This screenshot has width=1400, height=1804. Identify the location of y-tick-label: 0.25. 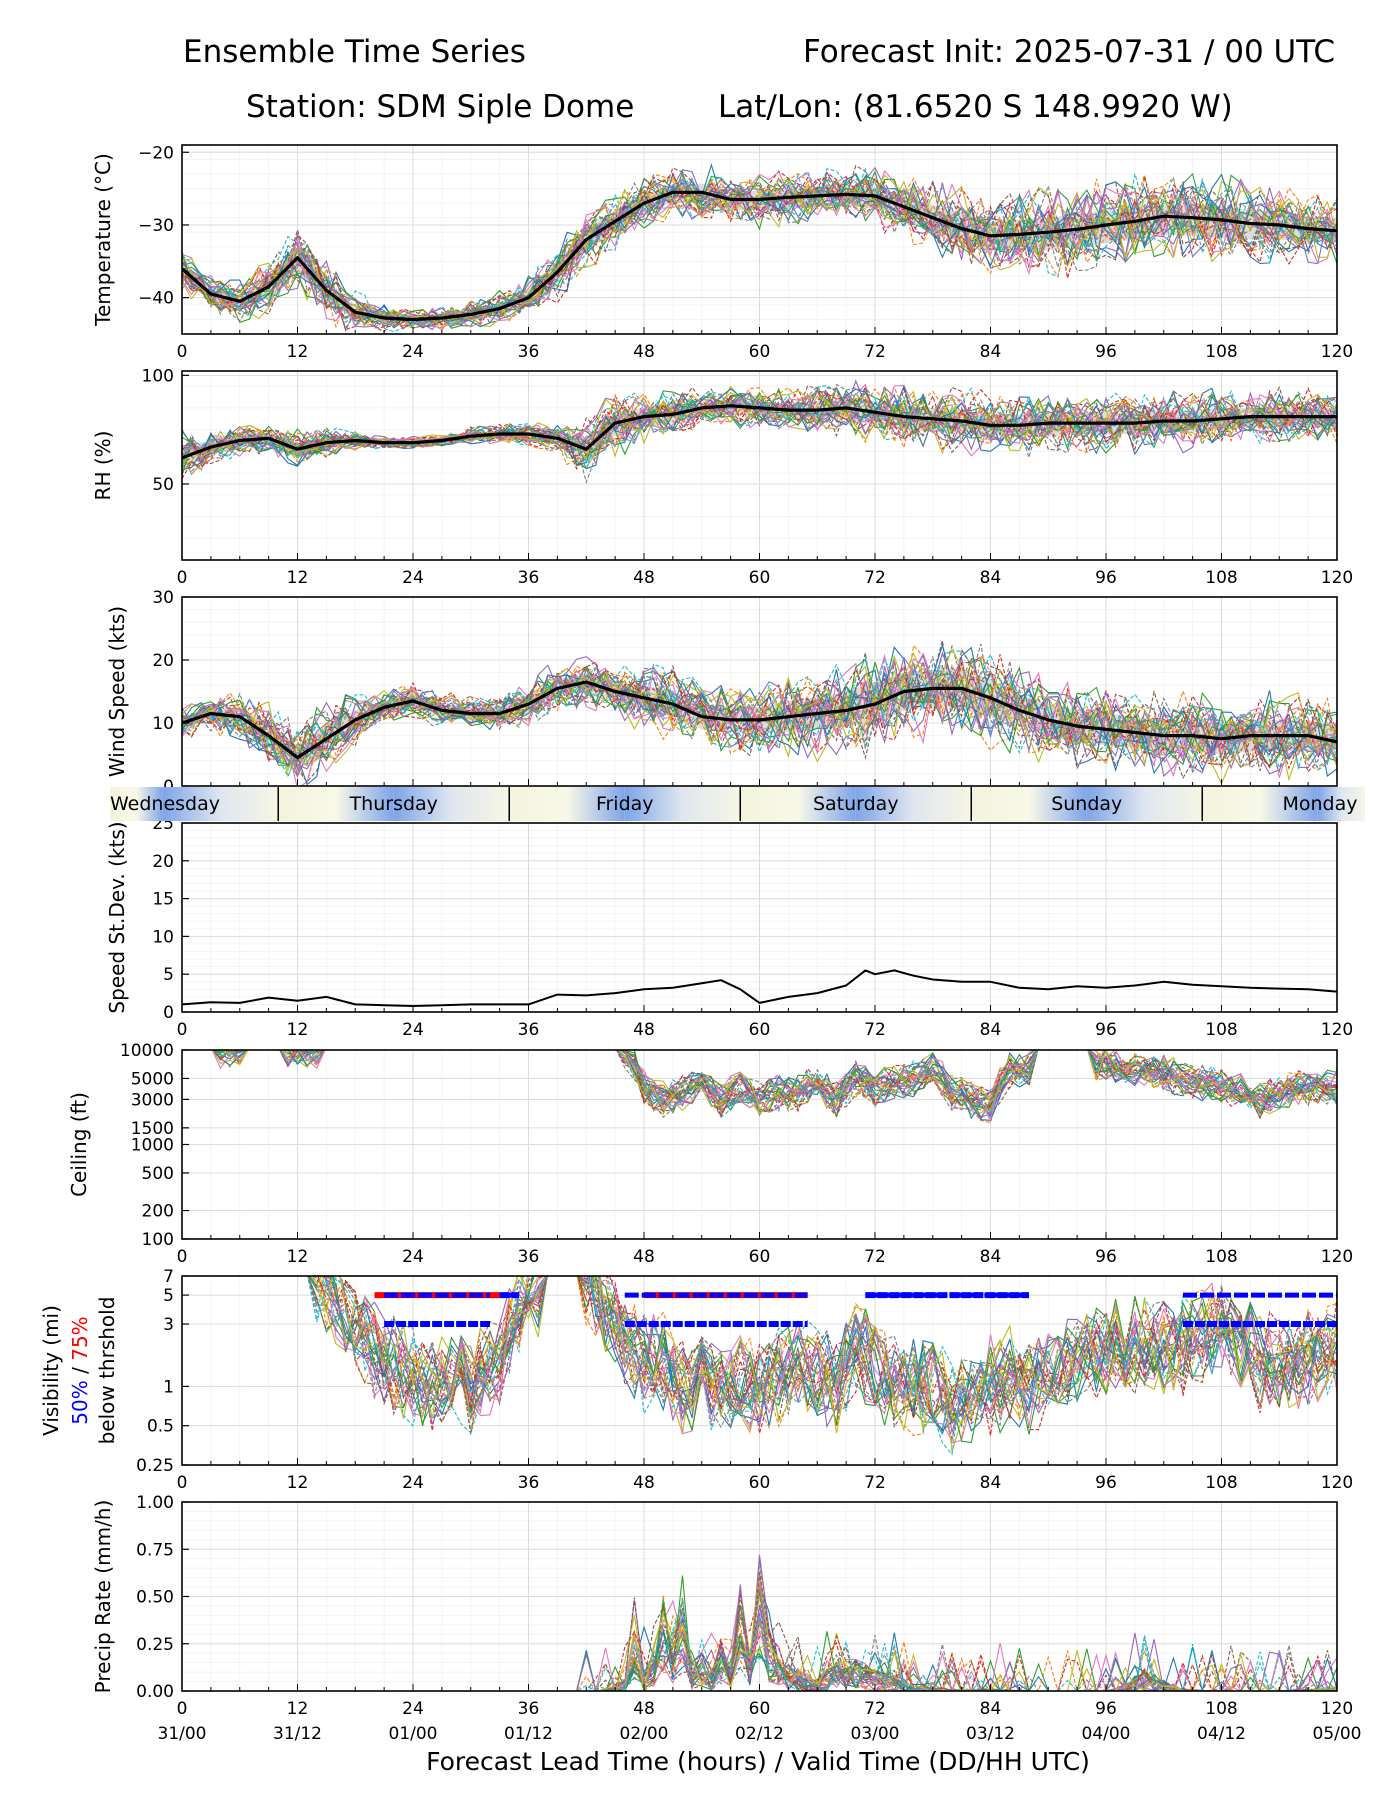
(155, 1645).